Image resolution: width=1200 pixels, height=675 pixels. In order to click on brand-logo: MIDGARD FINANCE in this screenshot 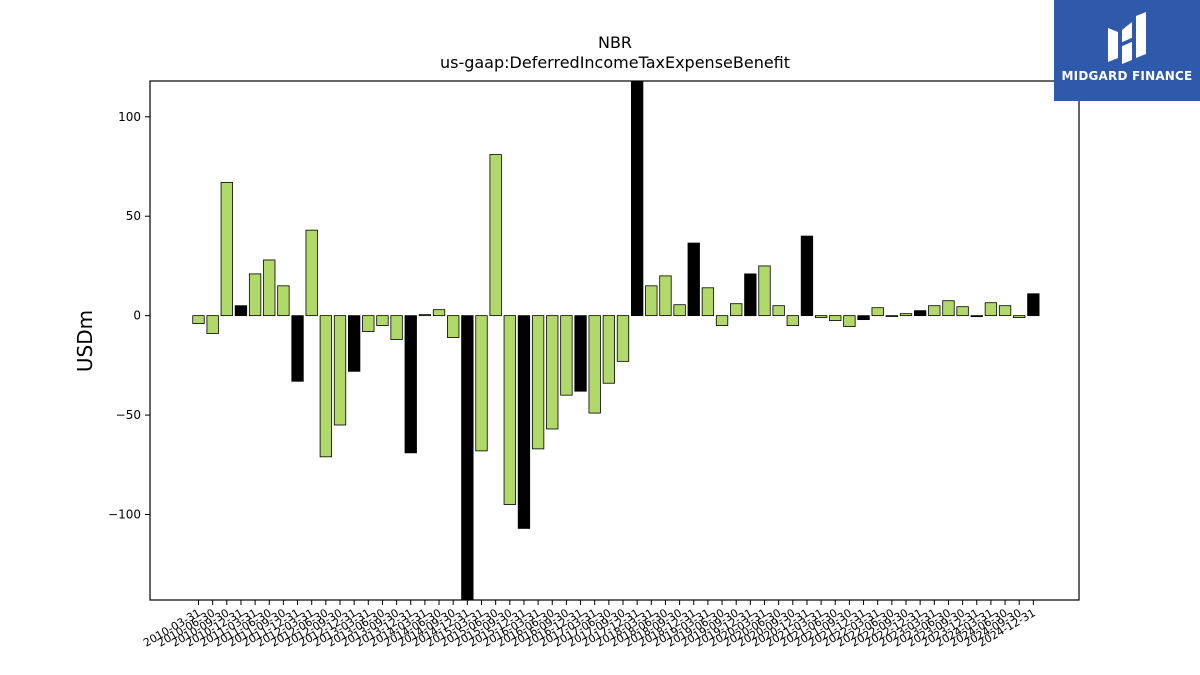, I will do `click(1127, 50)`.